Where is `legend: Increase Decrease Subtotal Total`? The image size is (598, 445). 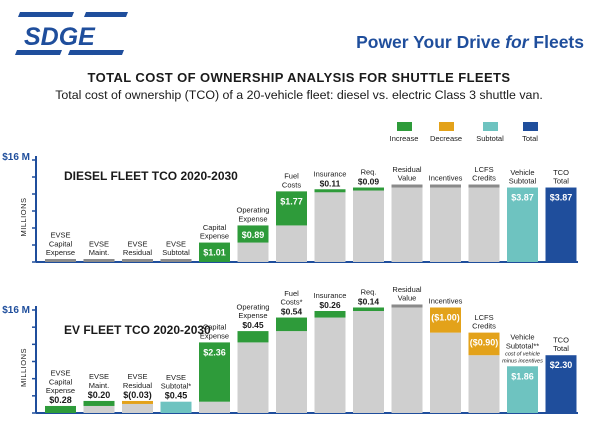
legend: Increase Decrease Subtotal Total is located at coordinates (488, 133).